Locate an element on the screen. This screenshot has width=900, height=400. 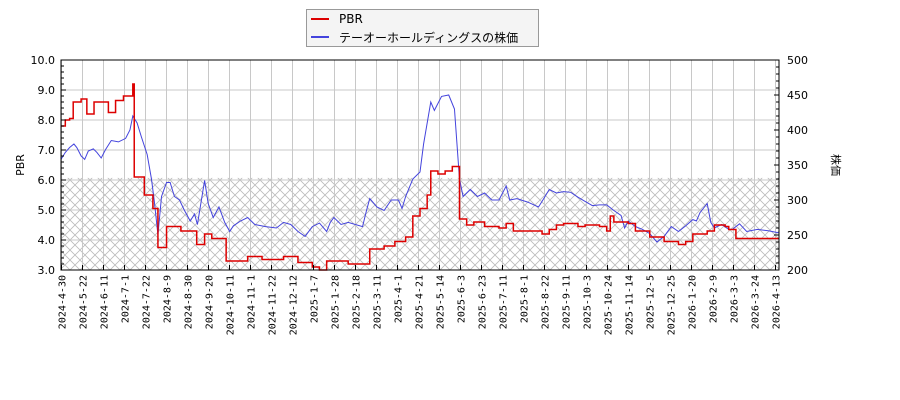
left-tick-label: 9.0 is located at coordinates (47, 90).